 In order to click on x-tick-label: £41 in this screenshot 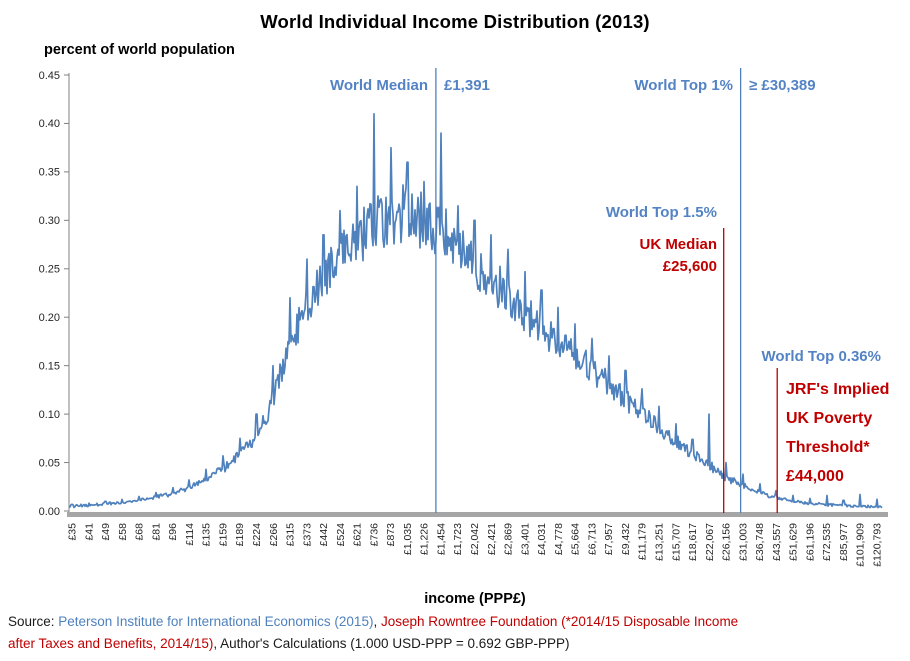, I will do `click(89, 532)`.